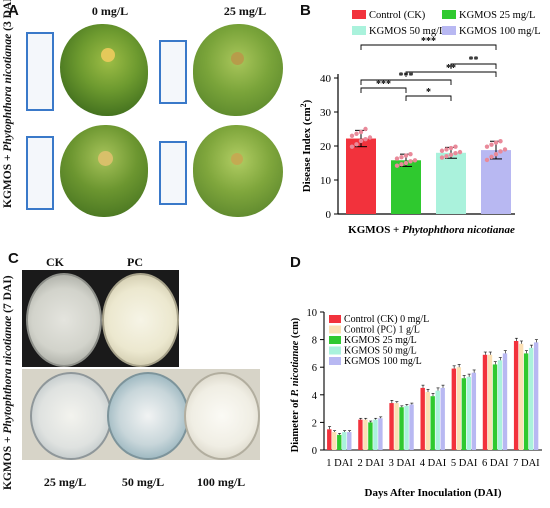  Describe the element at coordinates (386, 319) in the screenshot. I see `legend-label-d-0: Control (CK) 0 mg/L` at that location.